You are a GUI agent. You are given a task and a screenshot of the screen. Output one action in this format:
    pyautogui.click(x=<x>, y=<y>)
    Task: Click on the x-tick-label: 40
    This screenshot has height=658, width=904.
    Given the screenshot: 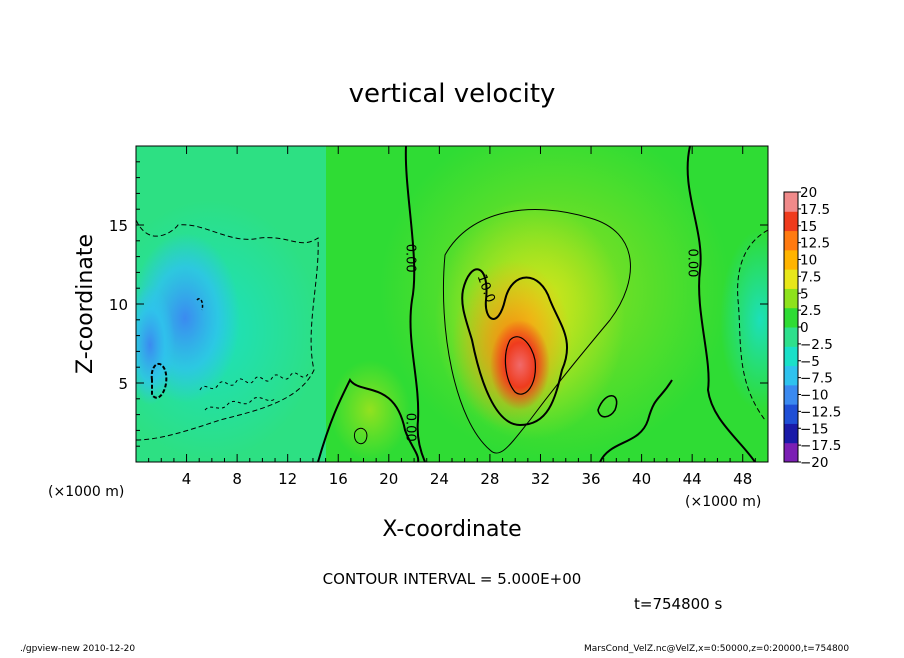 What is the action you would take?
    pyautogui.click(x=641, y=479)
    